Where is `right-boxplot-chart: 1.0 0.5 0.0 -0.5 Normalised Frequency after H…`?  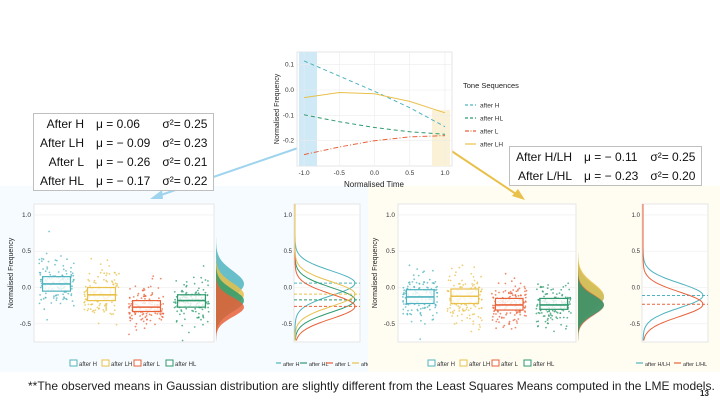 right-boxplot-chart: 1.0 0.5 0.0 -0.5 Normalised Frequency after H… is located at coordinates (488, 285).